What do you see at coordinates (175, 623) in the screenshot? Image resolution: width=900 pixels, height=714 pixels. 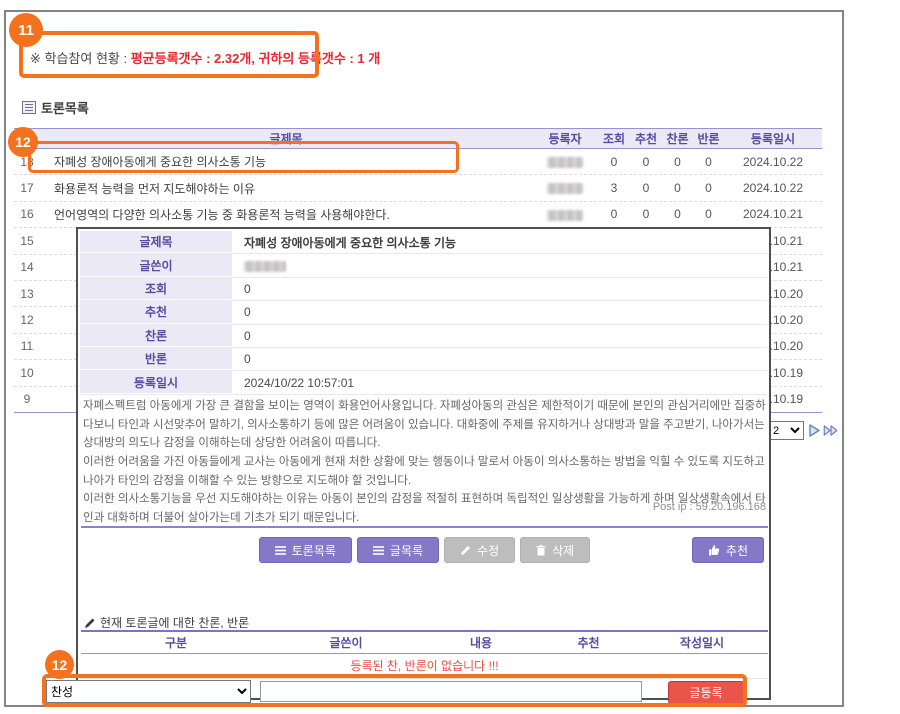 I see `comments-title-label: 현재 토론글에 대한 찬론, 반론` at bounding box center [175, 623].